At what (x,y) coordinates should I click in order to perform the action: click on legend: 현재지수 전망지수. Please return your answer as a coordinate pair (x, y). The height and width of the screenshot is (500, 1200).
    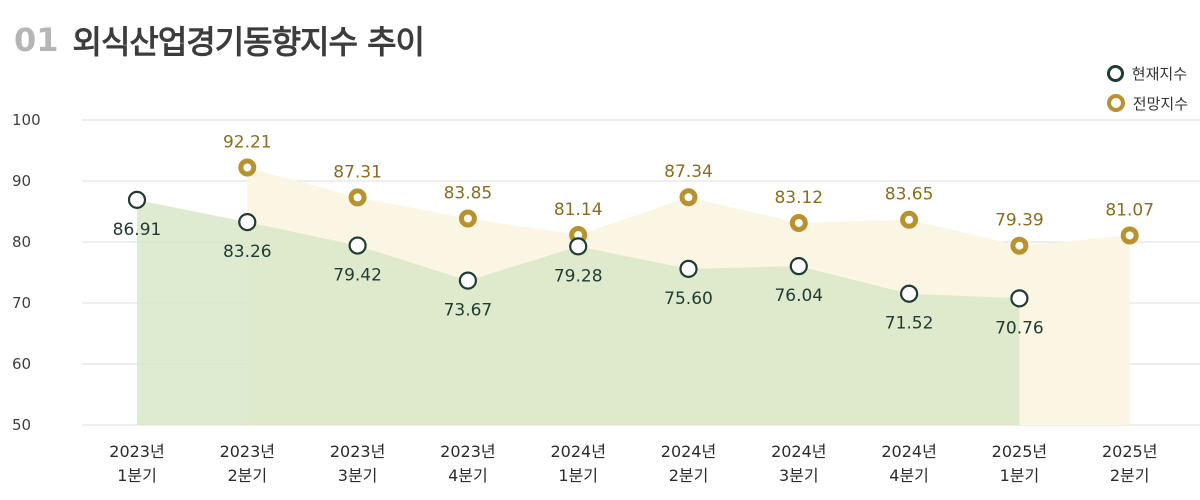
    Looking at the image, I should click on (1147, 88).